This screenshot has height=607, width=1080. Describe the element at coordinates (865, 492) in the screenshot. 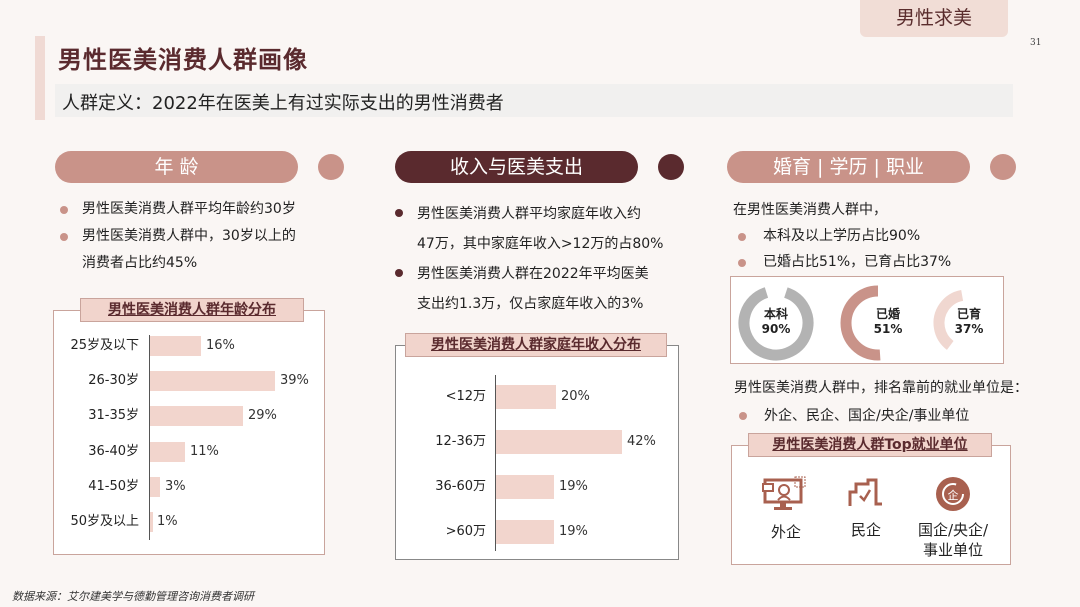

I see `building-icon` at that location.